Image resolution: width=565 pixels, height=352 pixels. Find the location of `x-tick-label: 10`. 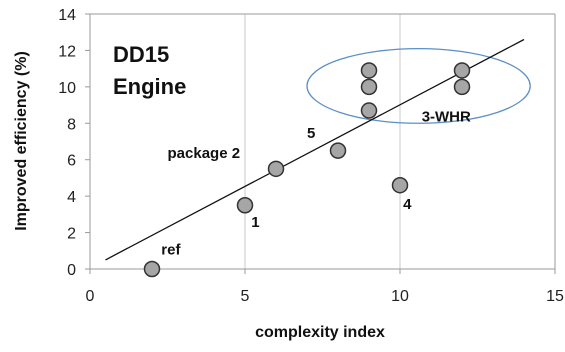

x-tick-label: 10 is located at coordinates (400, 296).